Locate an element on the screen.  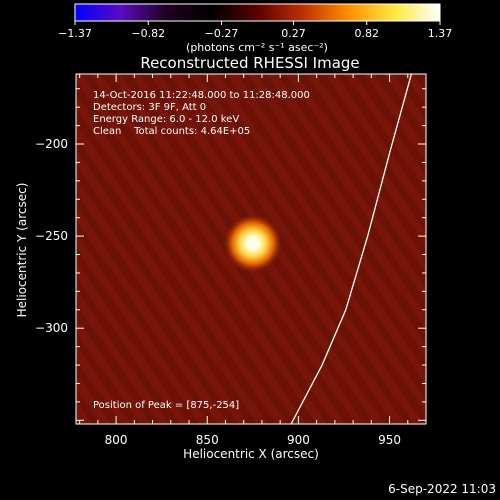
peak-position-label: Position of Peak = [875,-254] is located at coordinates (166, 405).